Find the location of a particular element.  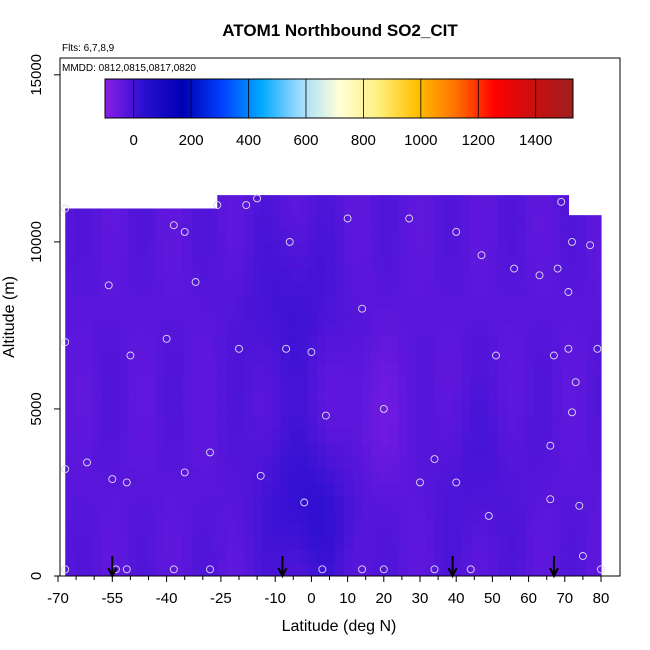

x-tick-label: -55 is located at coordinates (112, 598).